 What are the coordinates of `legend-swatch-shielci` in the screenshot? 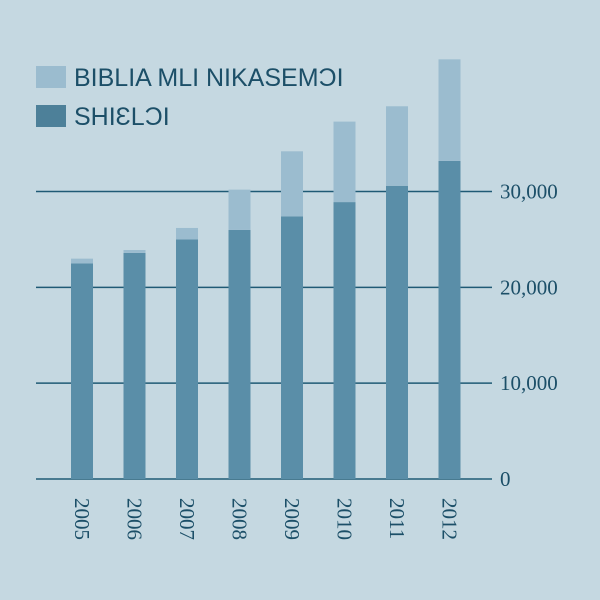 It's located at (51, 116).